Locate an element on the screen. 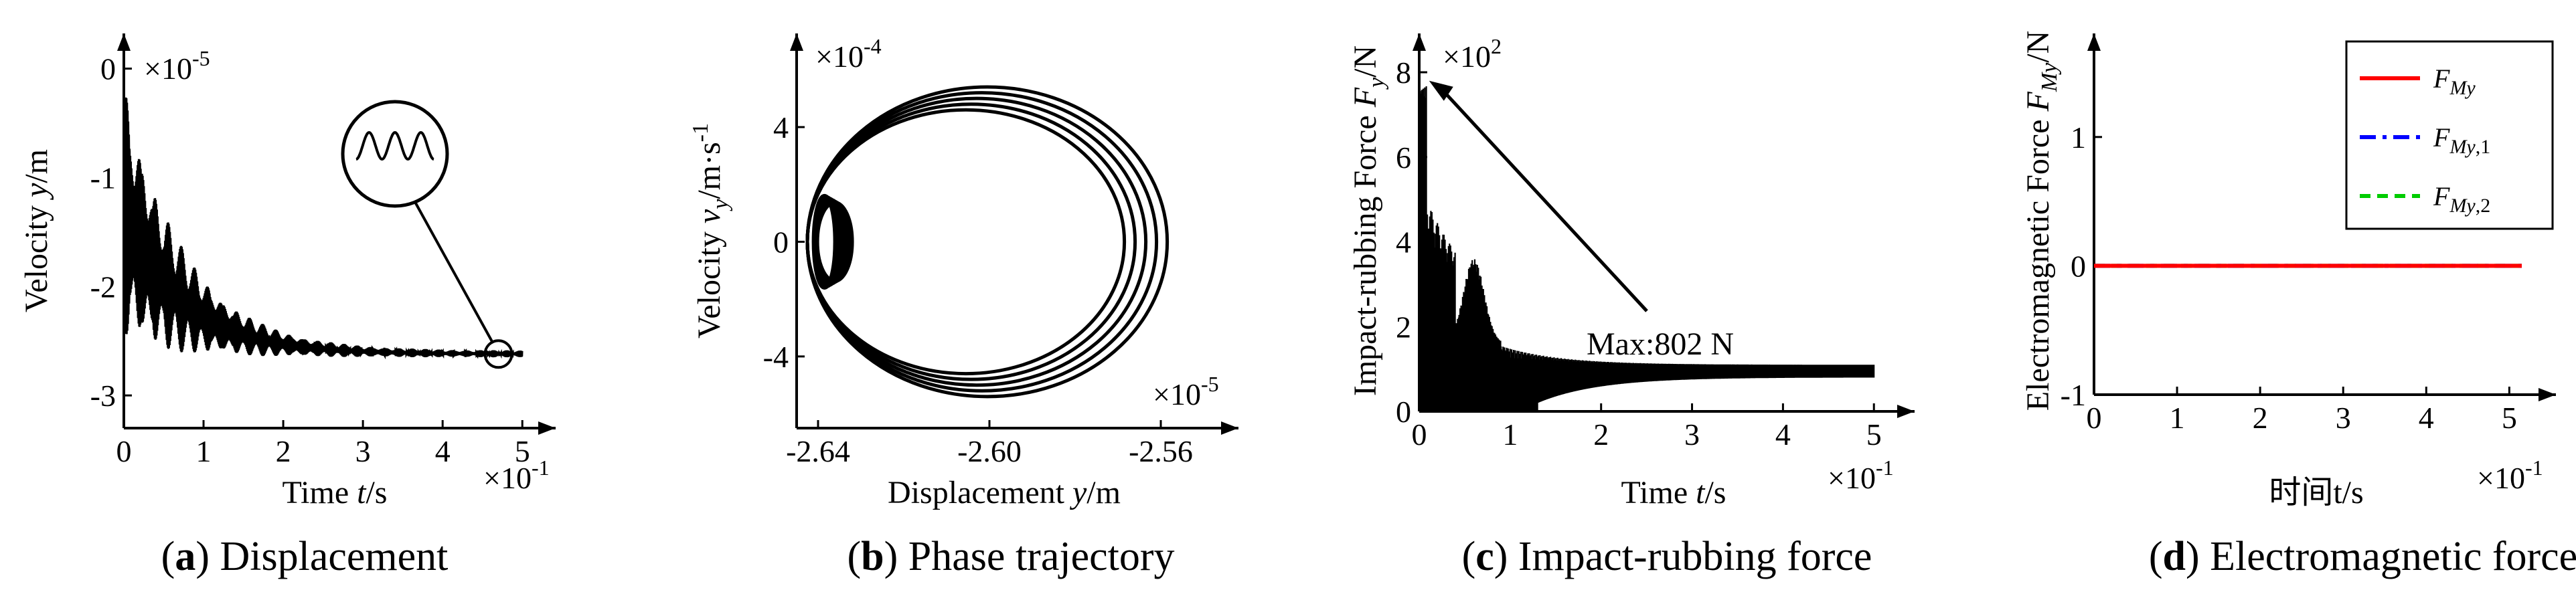 Image resolution: width=2576 pixels, height=592 pixels. y-tick-label: 2 is located at coordinates (1404, 327).